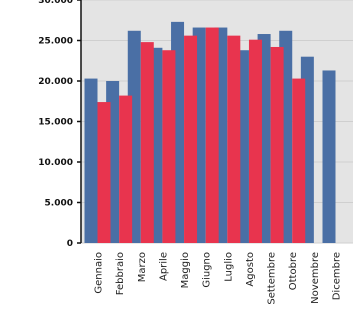 This screenshot has width=355, height=325. I want to click on y-tick-label: 0, so click(70, 244).